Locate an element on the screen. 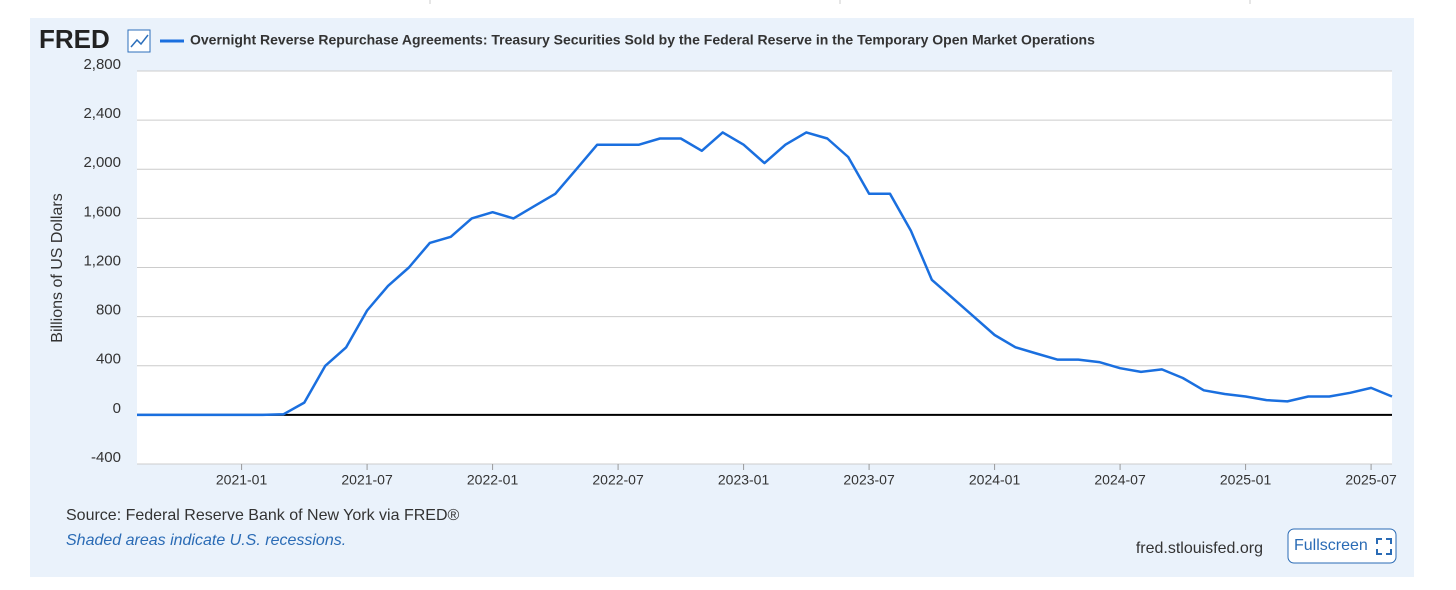  x-tick-label: 2023-01 is located at coordinates (744, 480).